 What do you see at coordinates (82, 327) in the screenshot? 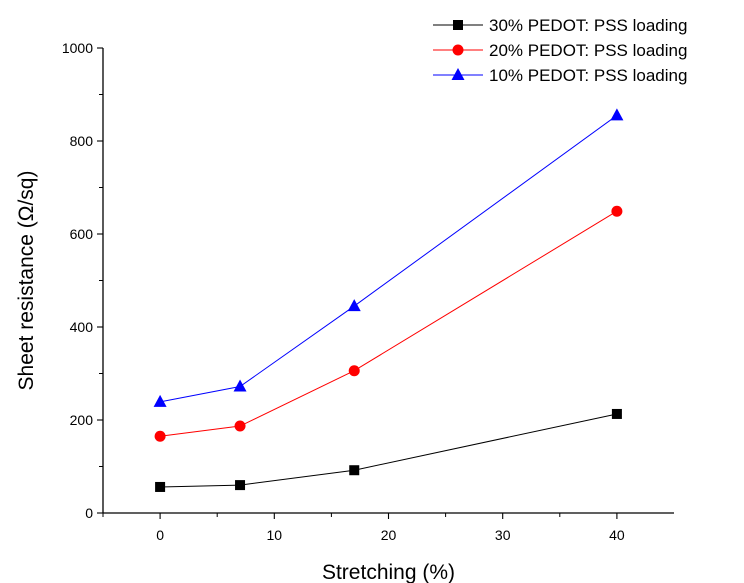
I see `y-tick-label: 400` at bounding box center [82, 327].